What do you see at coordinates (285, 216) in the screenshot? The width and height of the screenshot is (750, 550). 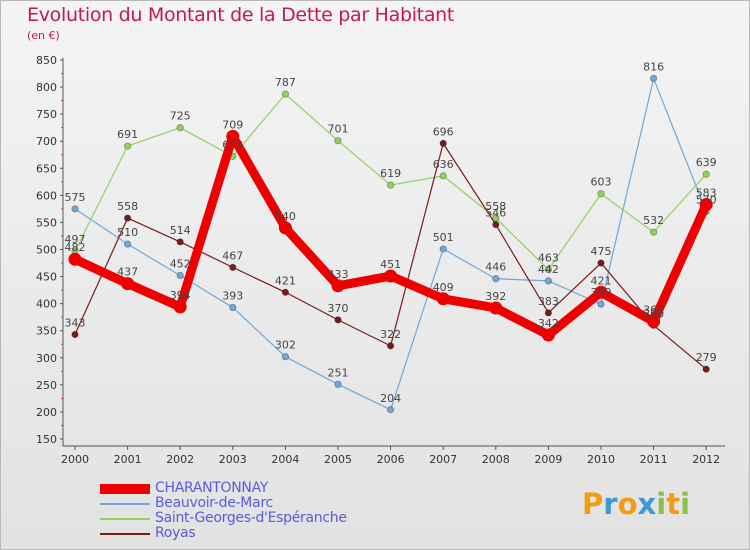 I see `data-label: 540` at bounding box center [285, 216].